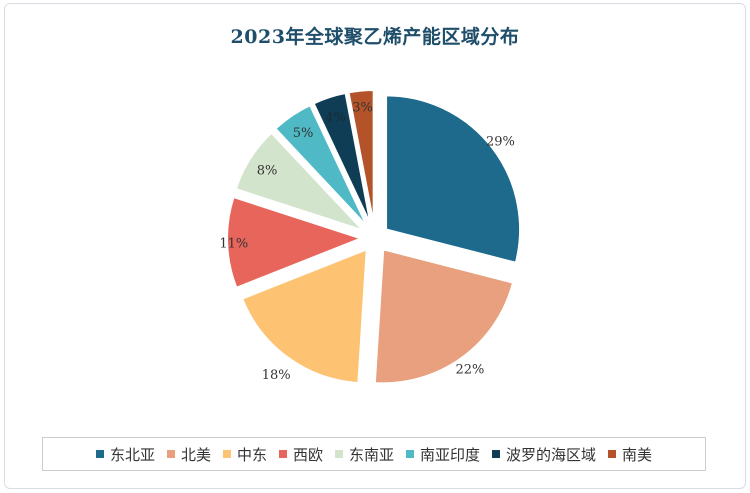 The image size is (750, 493). Describe the element at coordinates (251, 454) in the screenshot. I see `legend-label-3: 中东` at that location.